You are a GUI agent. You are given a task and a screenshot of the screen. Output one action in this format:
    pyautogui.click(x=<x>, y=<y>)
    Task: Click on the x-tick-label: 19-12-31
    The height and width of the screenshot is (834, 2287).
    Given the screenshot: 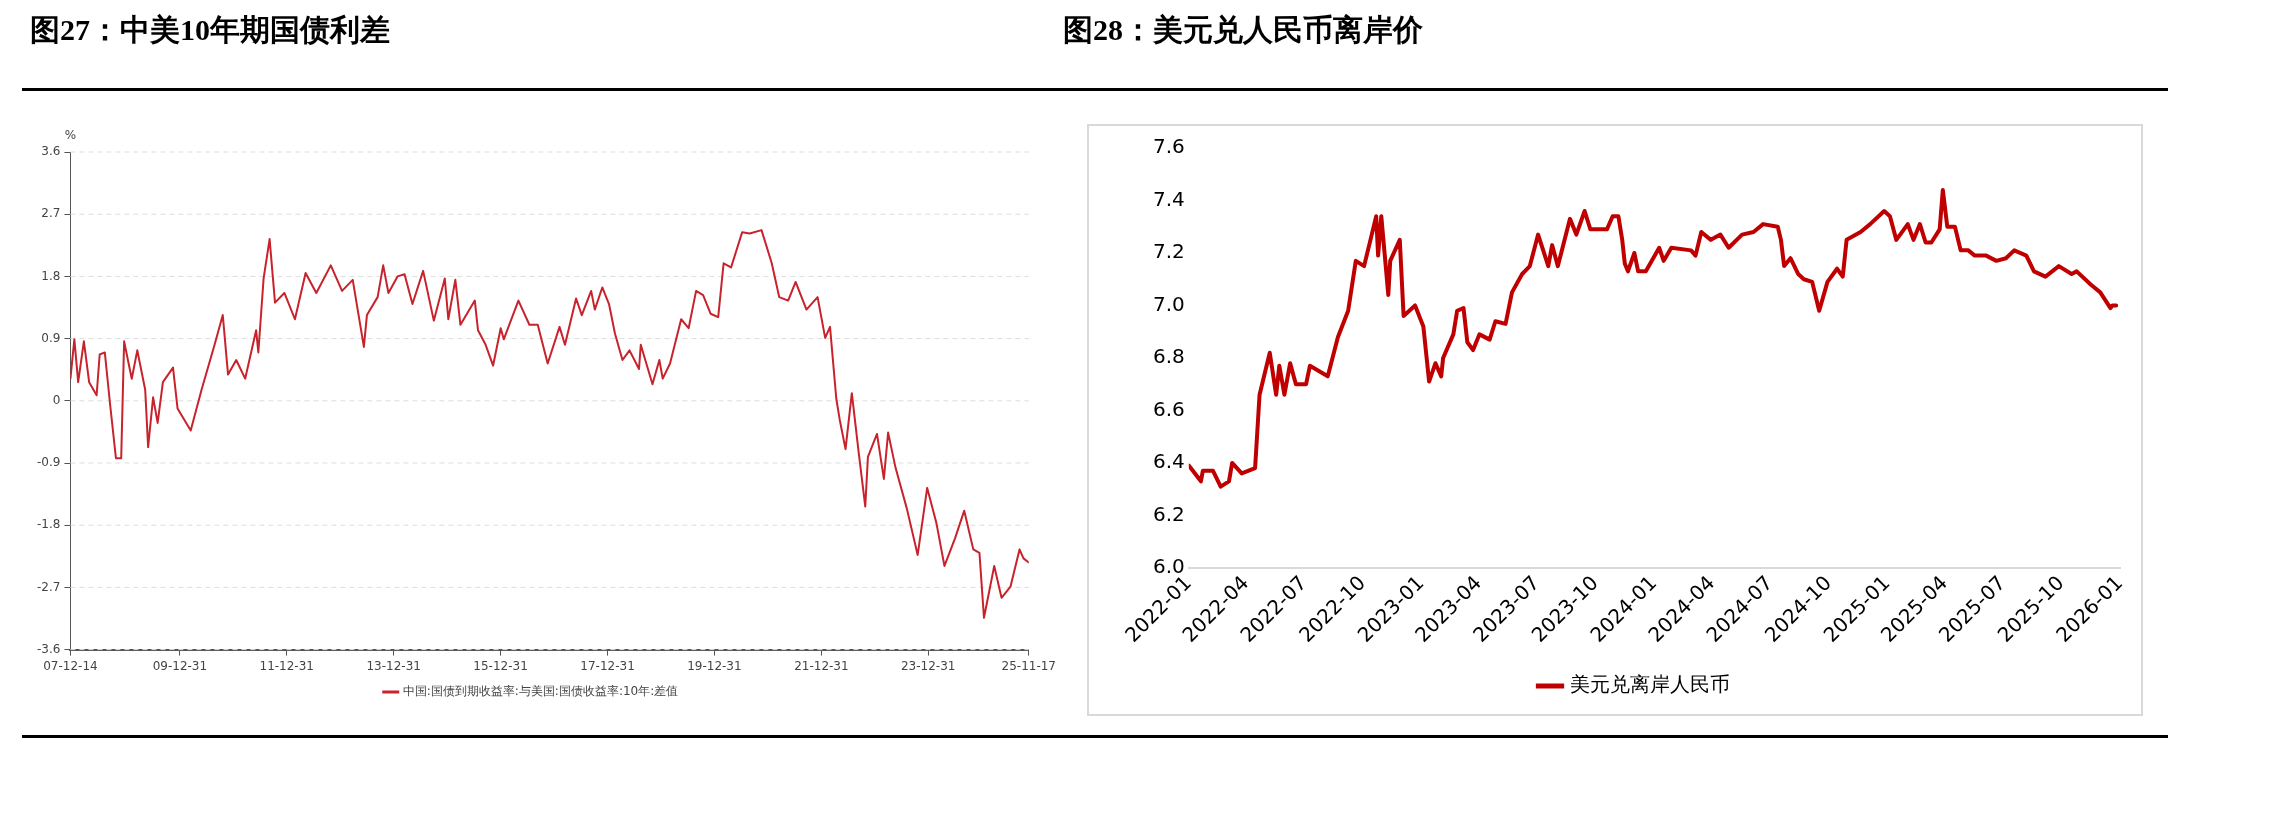 What is the action you would take?
    pyautogui.click(x=714, y=665)
    